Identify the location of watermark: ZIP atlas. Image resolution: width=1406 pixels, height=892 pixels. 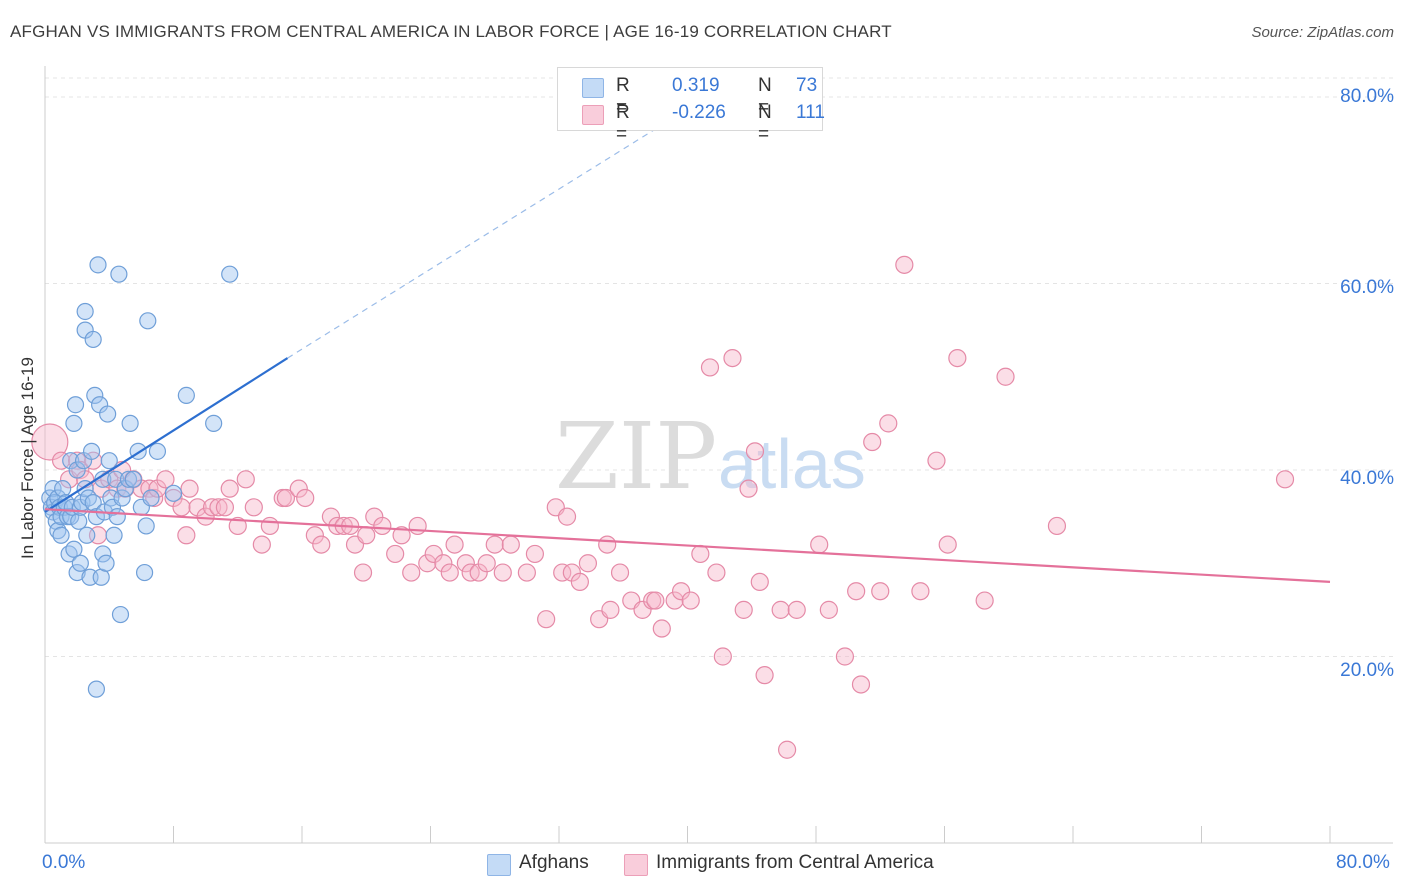
(710, 456).